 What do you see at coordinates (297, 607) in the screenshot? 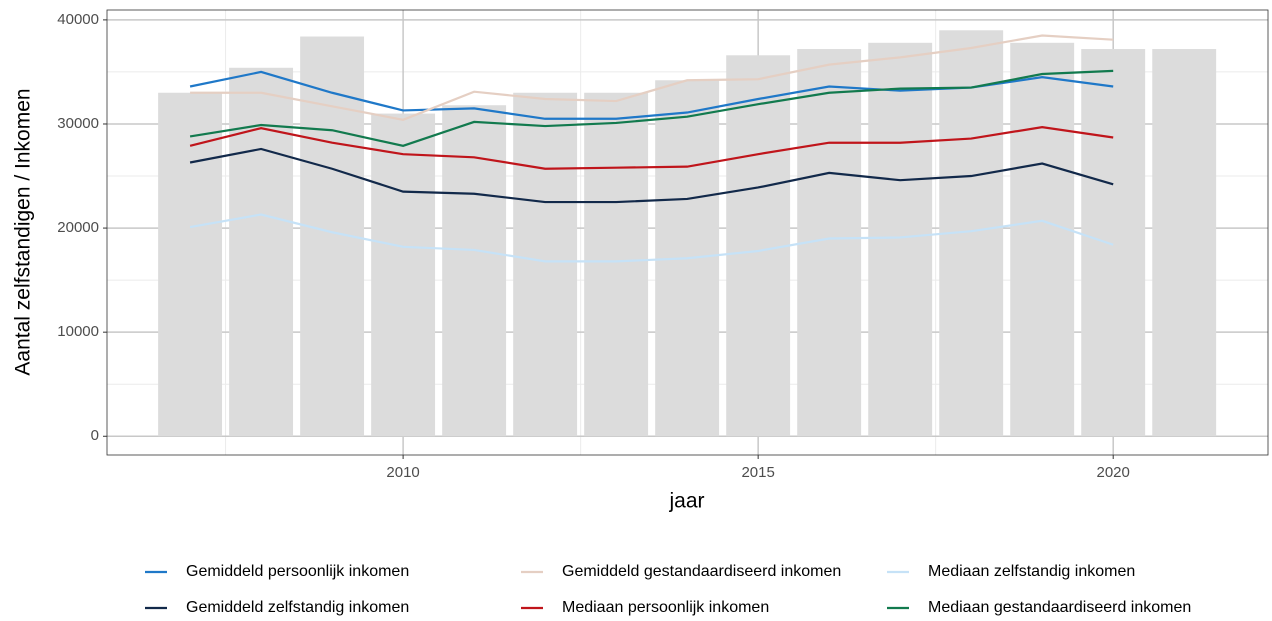
I see `legend-label: Gemiddeld zelfstandig inkomen` at bounding box center [297, 607].